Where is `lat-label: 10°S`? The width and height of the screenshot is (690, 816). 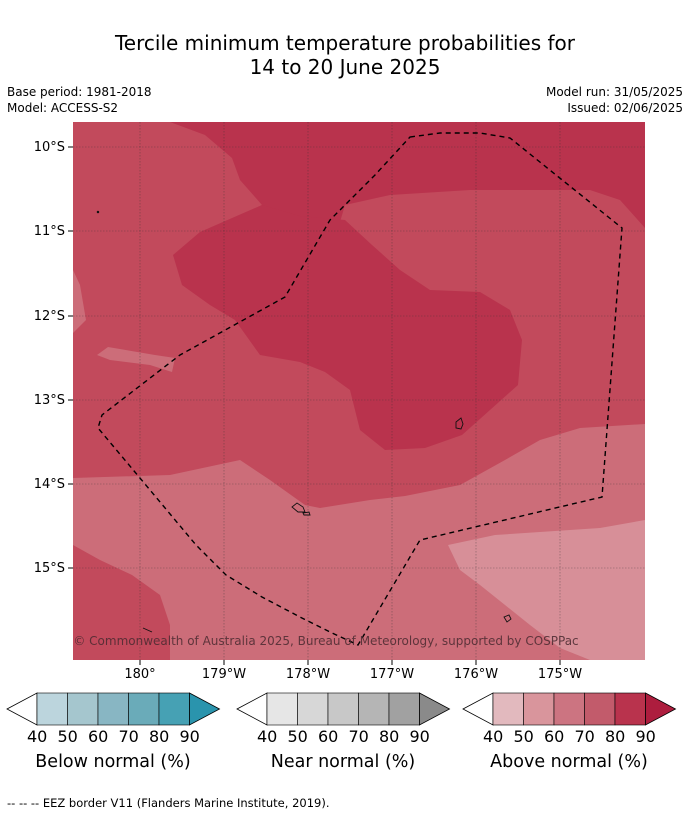 lat-label: 10°S is located at coordinates (49, 147).